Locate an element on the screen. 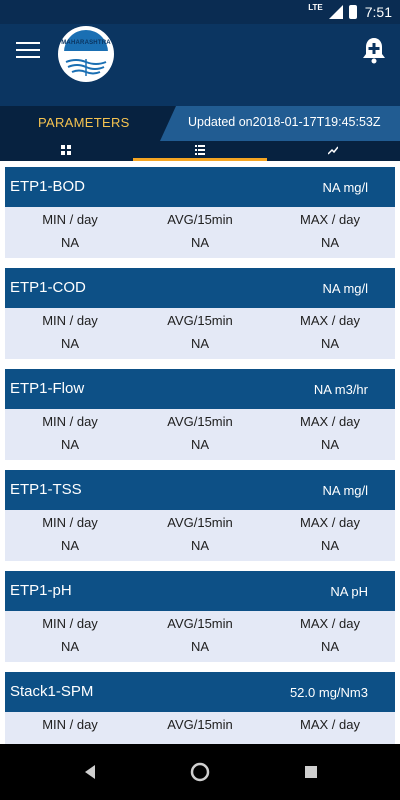  card-header: ETP1-BOD NA mg/l is located at coordinates (200, 187).